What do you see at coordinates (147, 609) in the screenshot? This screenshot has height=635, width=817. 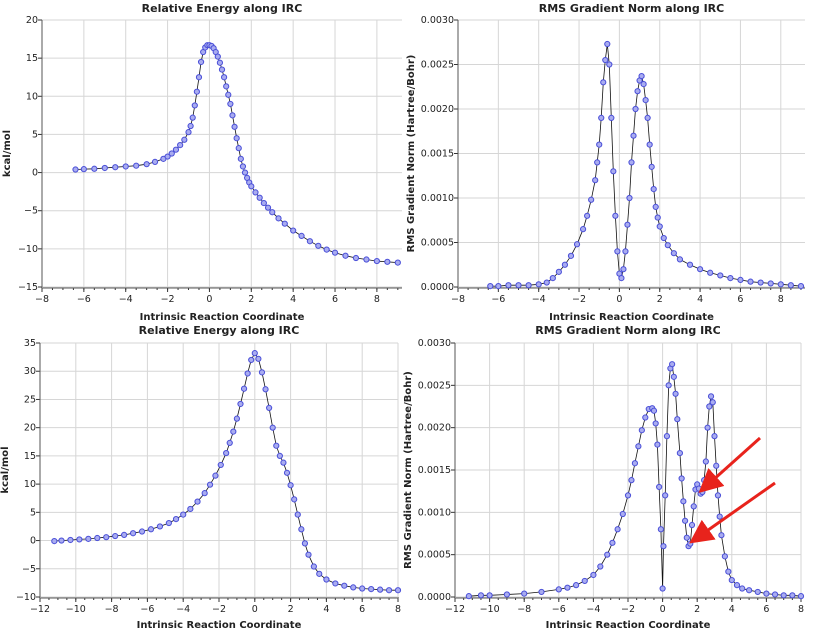 I see `x-tick-label: −6` at bounding box center [147, 609].